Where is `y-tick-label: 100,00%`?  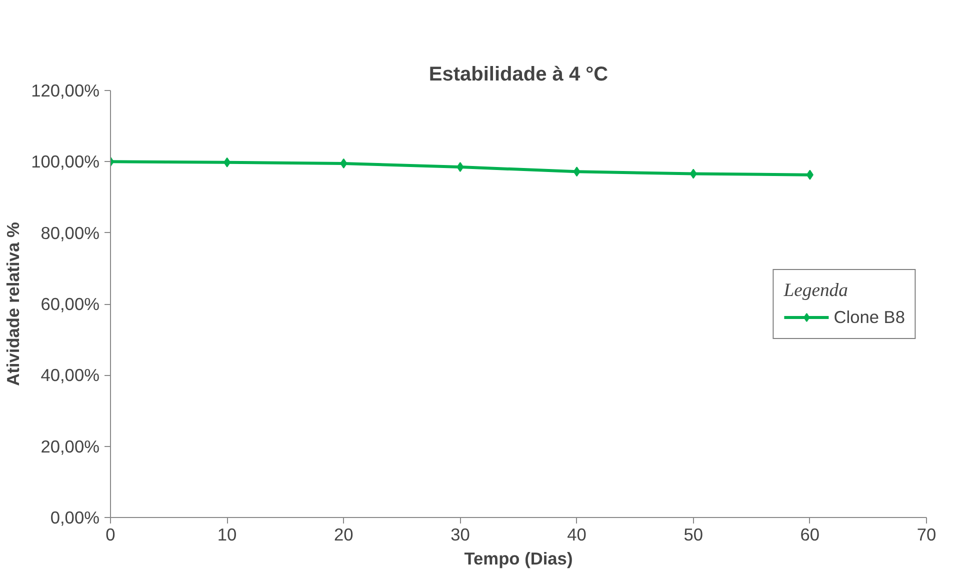 y-tick-label: 100,00% is located at coordinates (65, 162).